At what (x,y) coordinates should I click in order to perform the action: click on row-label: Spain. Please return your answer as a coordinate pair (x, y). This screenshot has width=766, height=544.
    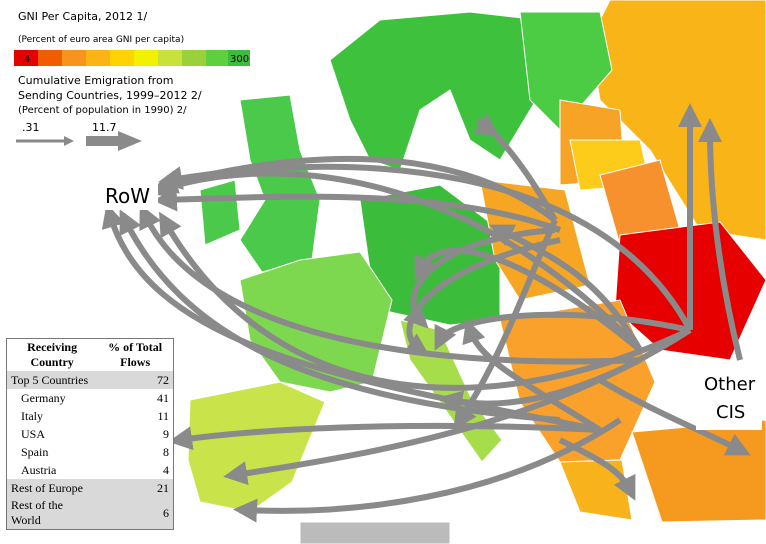
    Looking at the image, I should click on (35, 451).